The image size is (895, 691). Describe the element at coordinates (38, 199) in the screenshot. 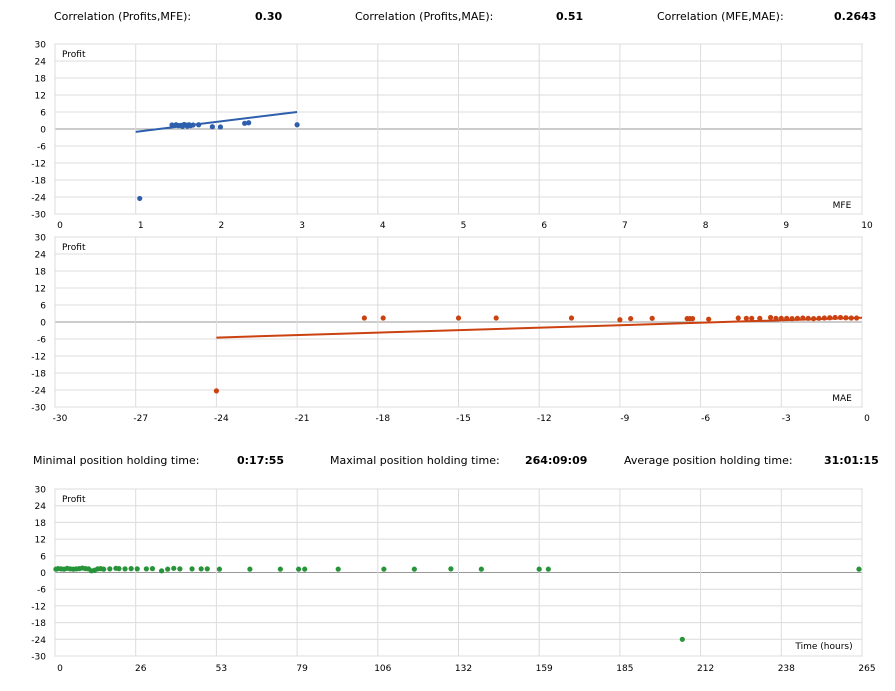

I see `y-tick-label: -24` at that location.